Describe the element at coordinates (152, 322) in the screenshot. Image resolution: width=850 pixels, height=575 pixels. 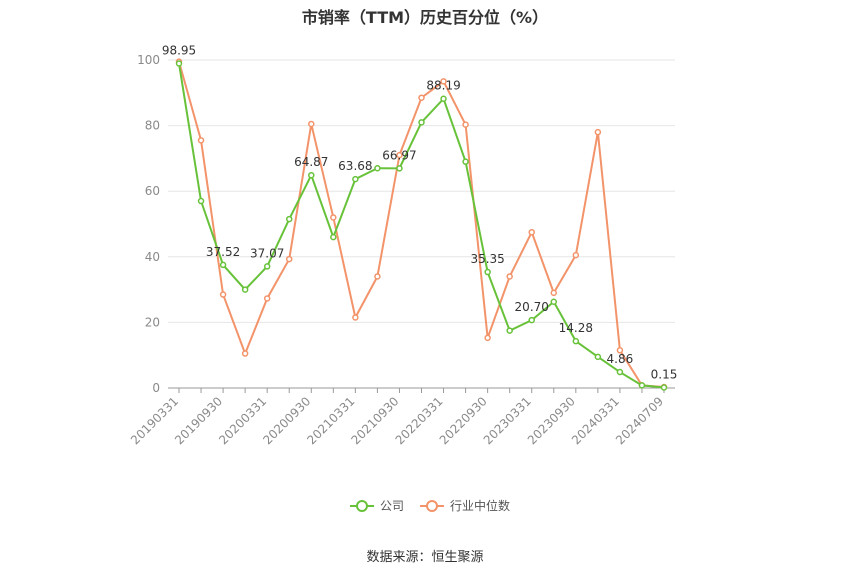
I see `y-tick-label: 20` at that location.